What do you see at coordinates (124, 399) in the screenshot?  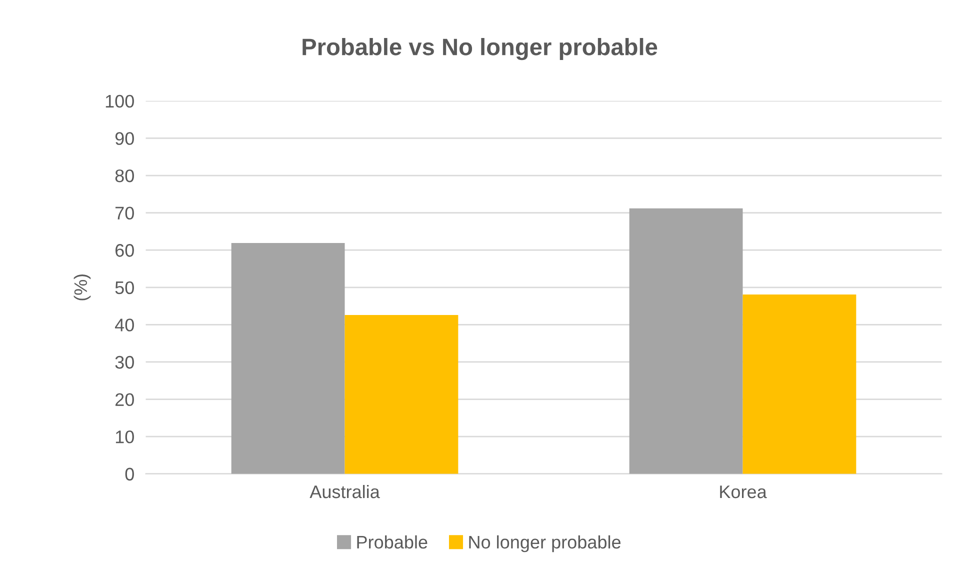 I see `y-tick-label: 20` at bounding box center [124, 399].